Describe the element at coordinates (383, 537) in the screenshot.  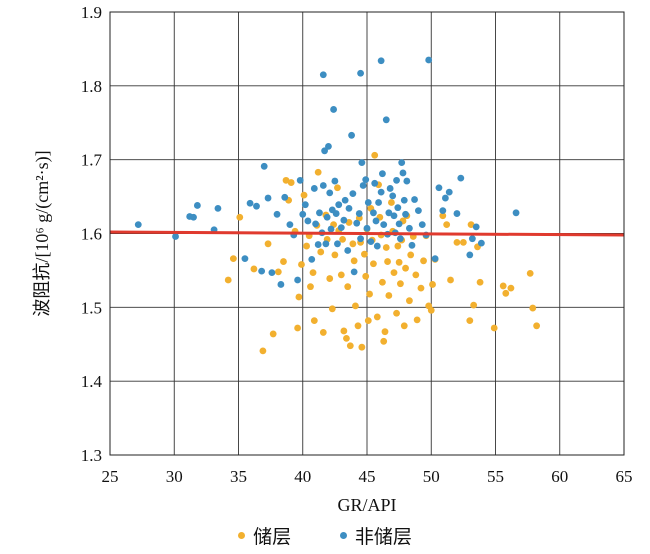
I see `legend-label-non-reservoir: 非储层` at that location.